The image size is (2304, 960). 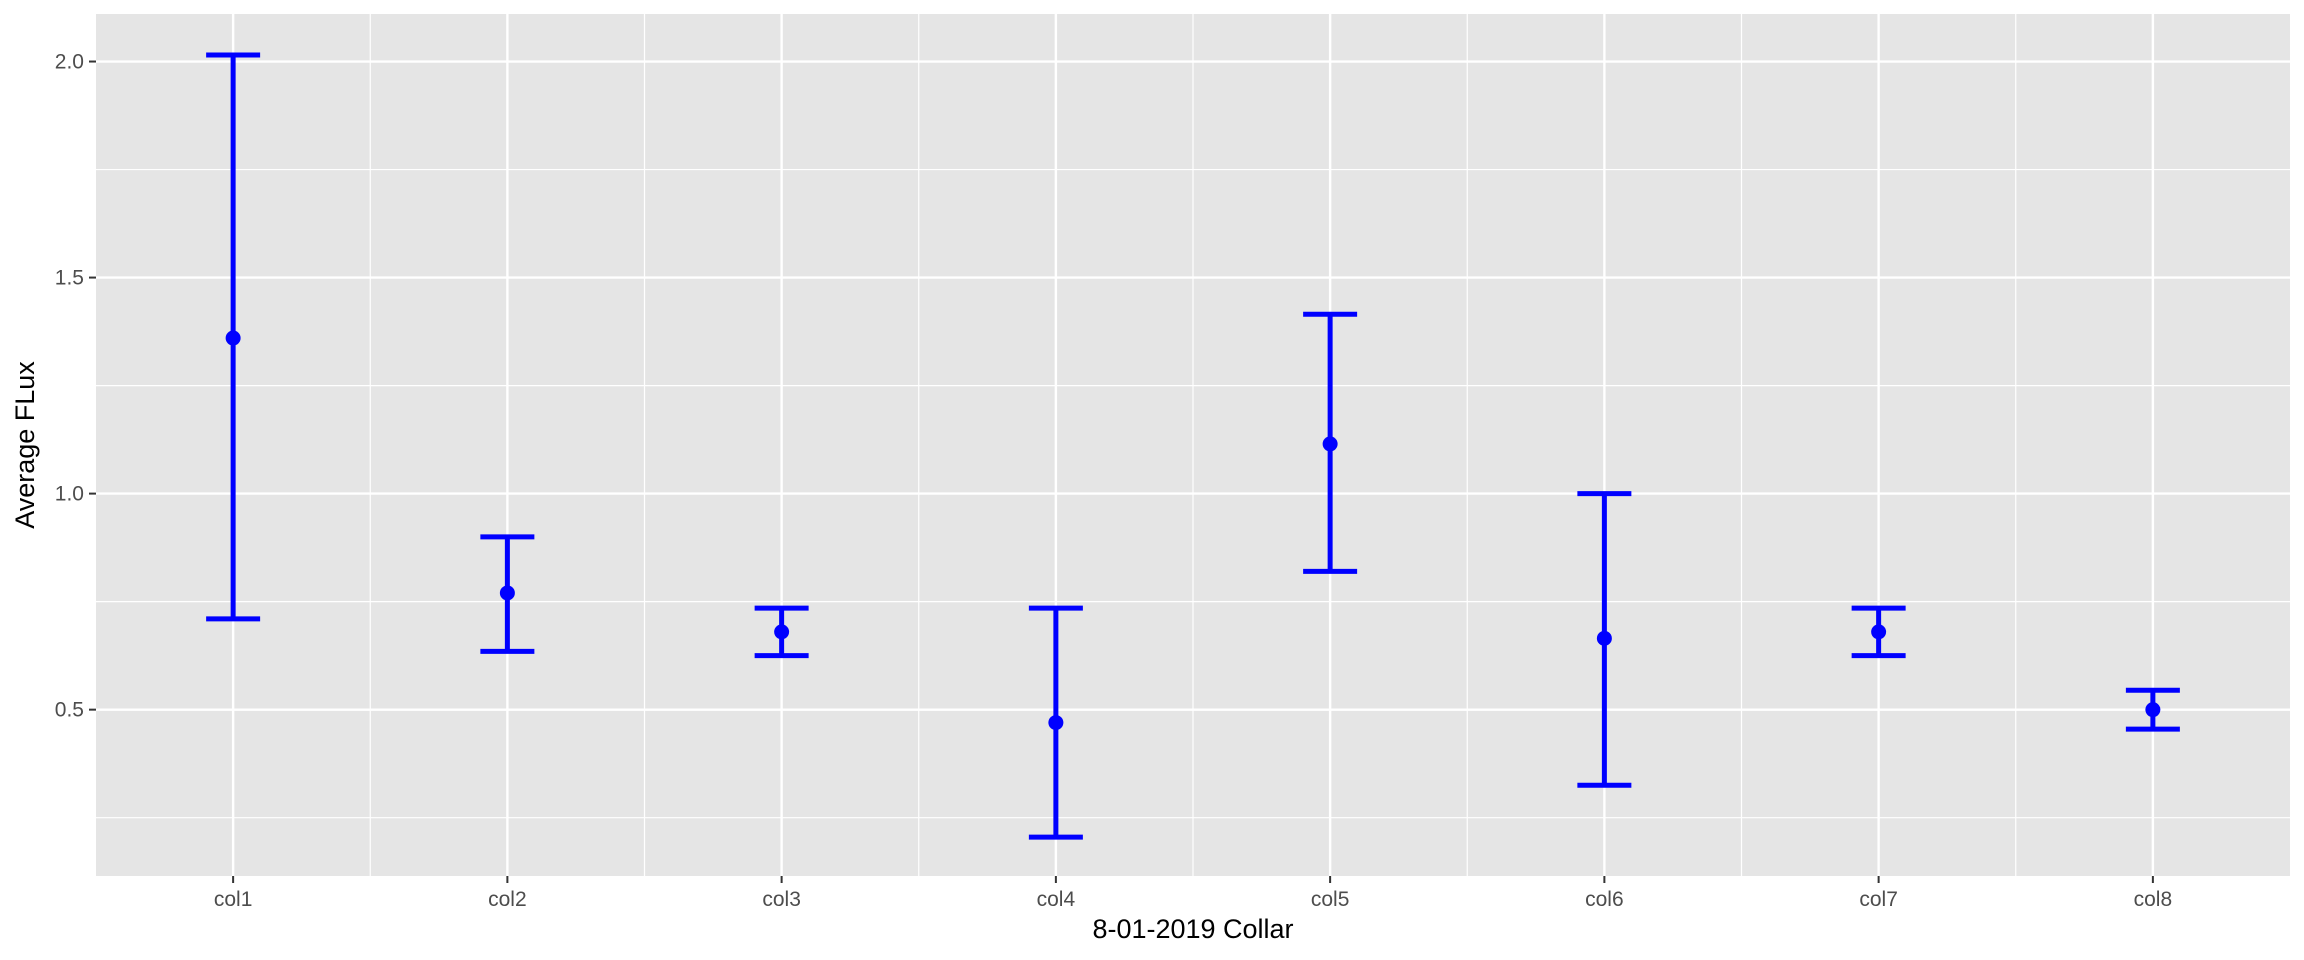 I want to click on y-tick-label: 1.0, so click(x=69, y=494).